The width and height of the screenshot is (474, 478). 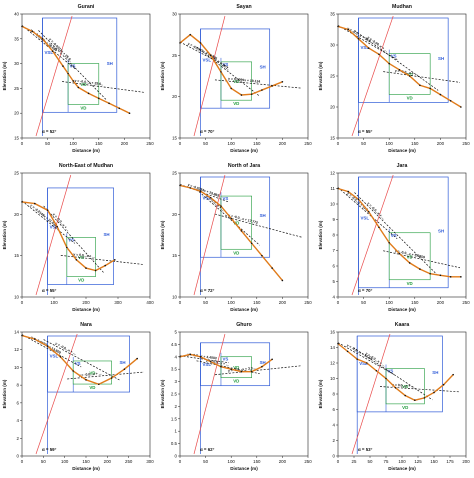 I want to click on y-tick-label: 2.5, so click(x=174, y=394).